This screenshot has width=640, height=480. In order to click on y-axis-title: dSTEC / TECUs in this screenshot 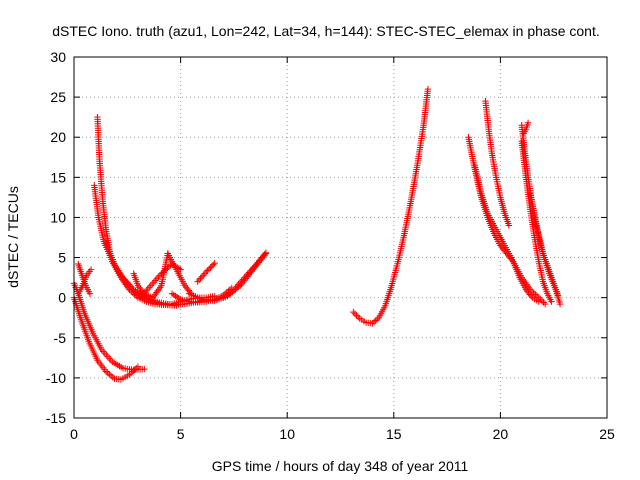, I will do `click(13, 237)`.